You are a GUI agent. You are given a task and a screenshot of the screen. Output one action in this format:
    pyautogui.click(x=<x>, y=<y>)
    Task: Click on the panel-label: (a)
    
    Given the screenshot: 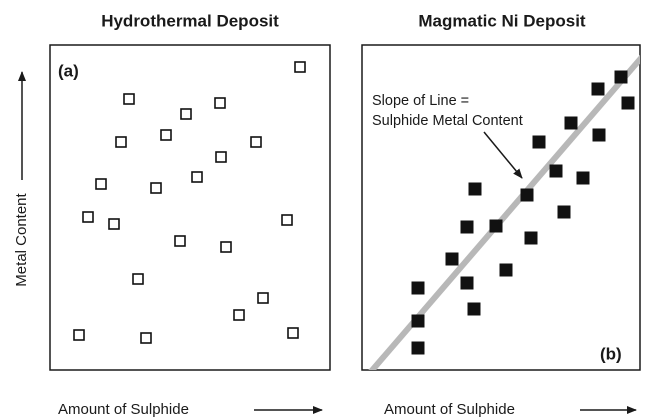 What is the action you would take?
    pyautogui.click(x=68, y=70)
    